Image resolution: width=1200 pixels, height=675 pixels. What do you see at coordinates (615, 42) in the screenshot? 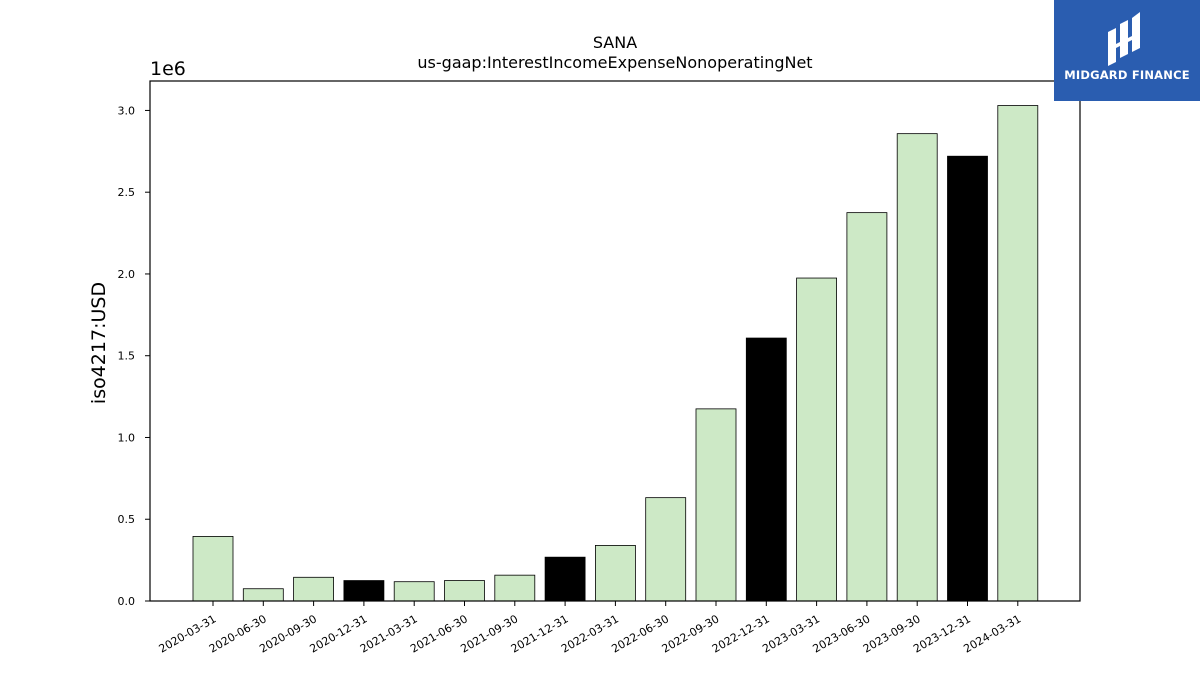
I see `chart-title: SANA` at bounding box center [615, 42].